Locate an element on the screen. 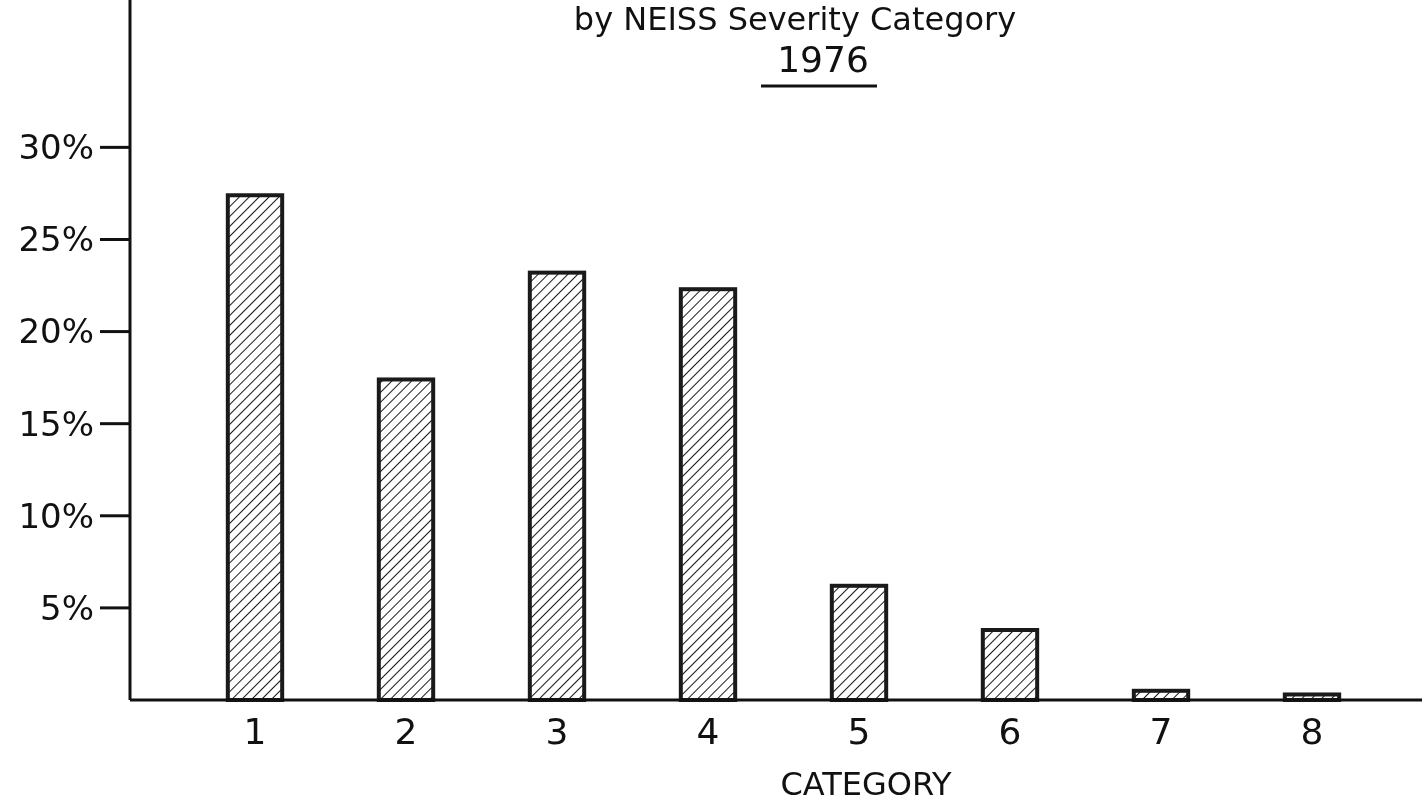 Image resolution: width=1422 pixels, height=811 pixels. y-tick-label: 30% is located at coordinates (56, 147).